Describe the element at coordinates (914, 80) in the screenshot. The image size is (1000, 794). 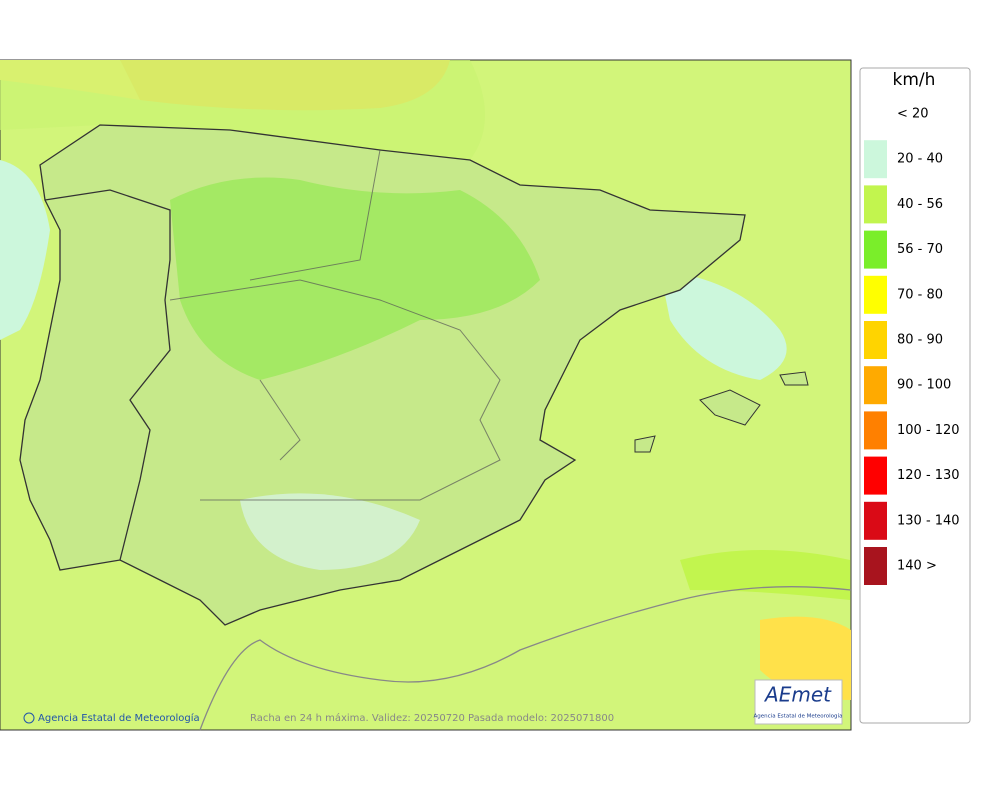
I see `legend-unit: km/h` at that location.